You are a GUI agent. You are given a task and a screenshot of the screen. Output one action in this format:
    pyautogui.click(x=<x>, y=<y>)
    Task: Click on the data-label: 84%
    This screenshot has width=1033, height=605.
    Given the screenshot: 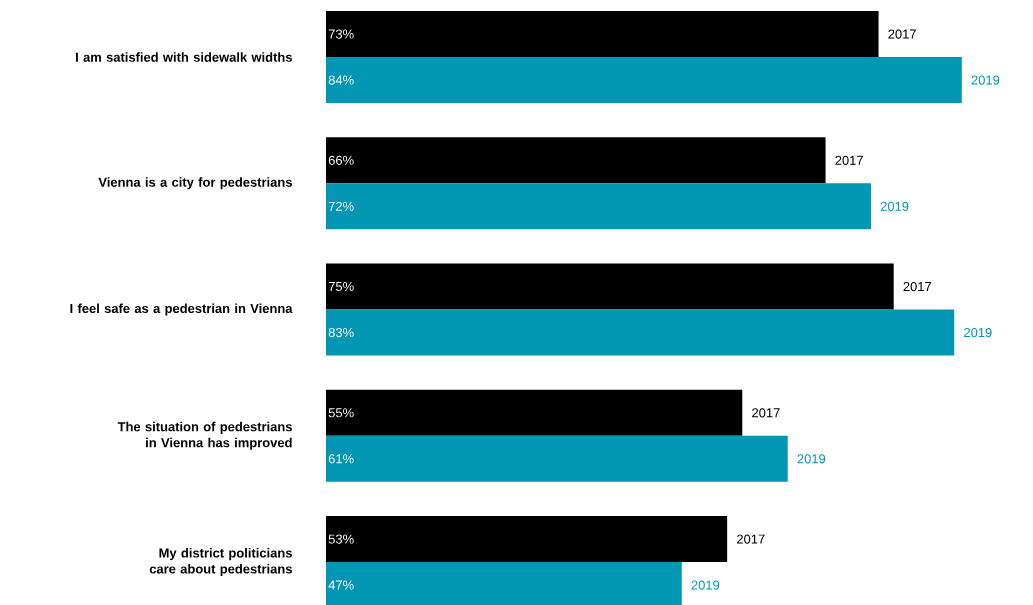 What is the action you would take?
    pyautogui.click(x=341, y=80)
    